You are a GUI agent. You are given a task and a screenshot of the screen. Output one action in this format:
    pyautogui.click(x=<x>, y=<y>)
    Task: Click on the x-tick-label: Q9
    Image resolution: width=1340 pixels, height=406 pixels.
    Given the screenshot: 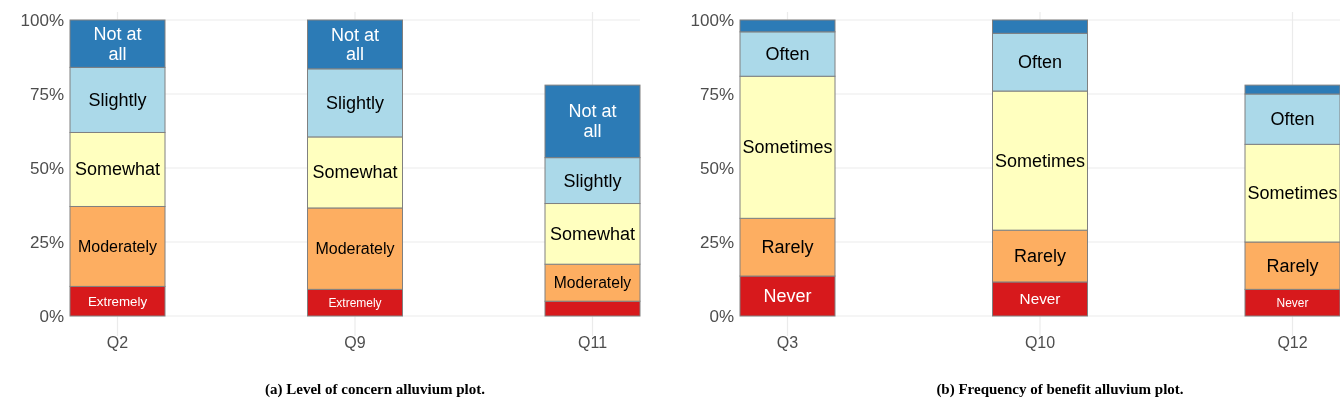 What is the action you would take?
    pyautogui.click(x=355, y=342)
    